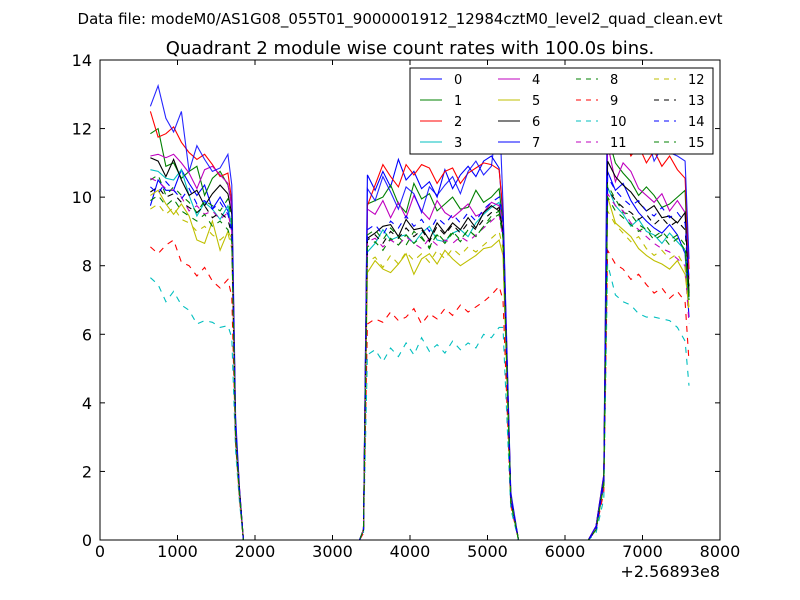  I want to click on x-tick-label: 2000, so click(255, 551).